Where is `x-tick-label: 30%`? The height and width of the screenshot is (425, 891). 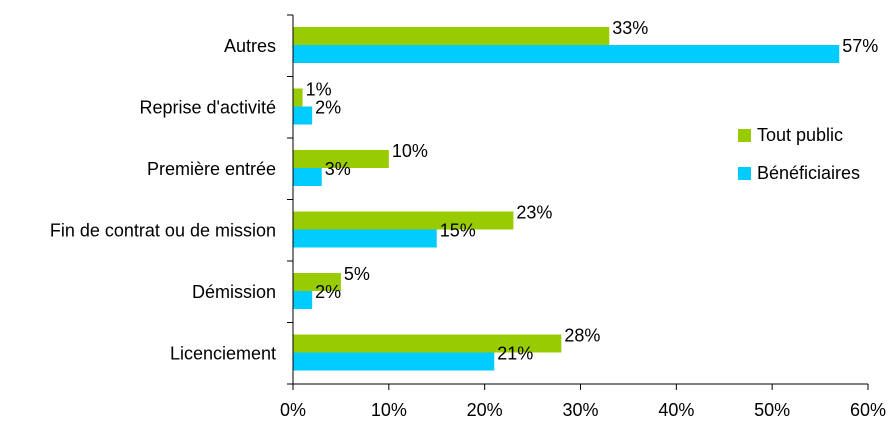 x-tick-label: 30% is located at coordinates (580, 410).